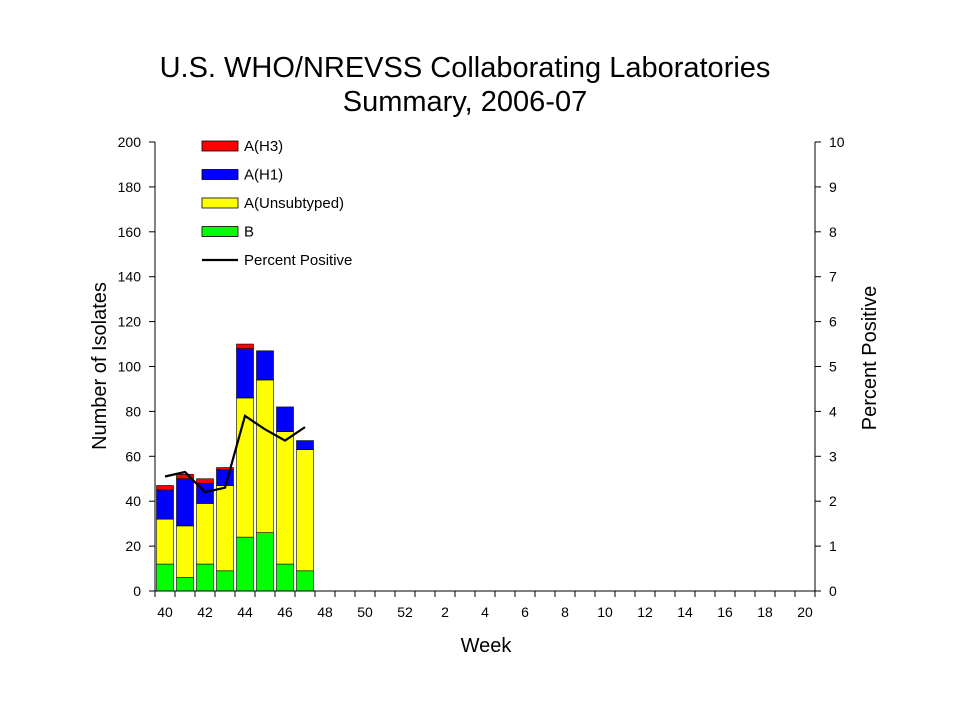  What do you see at coordinates (465, 102) in the screenshot?
I see `chart-subtitle: Summary, 2006-07` at bounding box center [465, 102].